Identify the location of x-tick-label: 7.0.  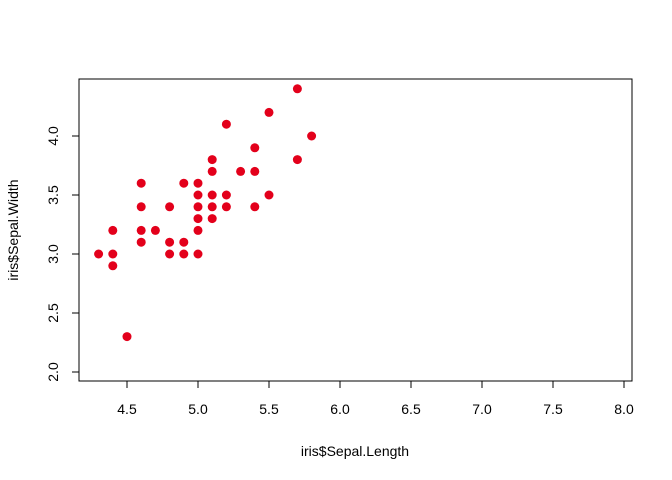
(482, 409).